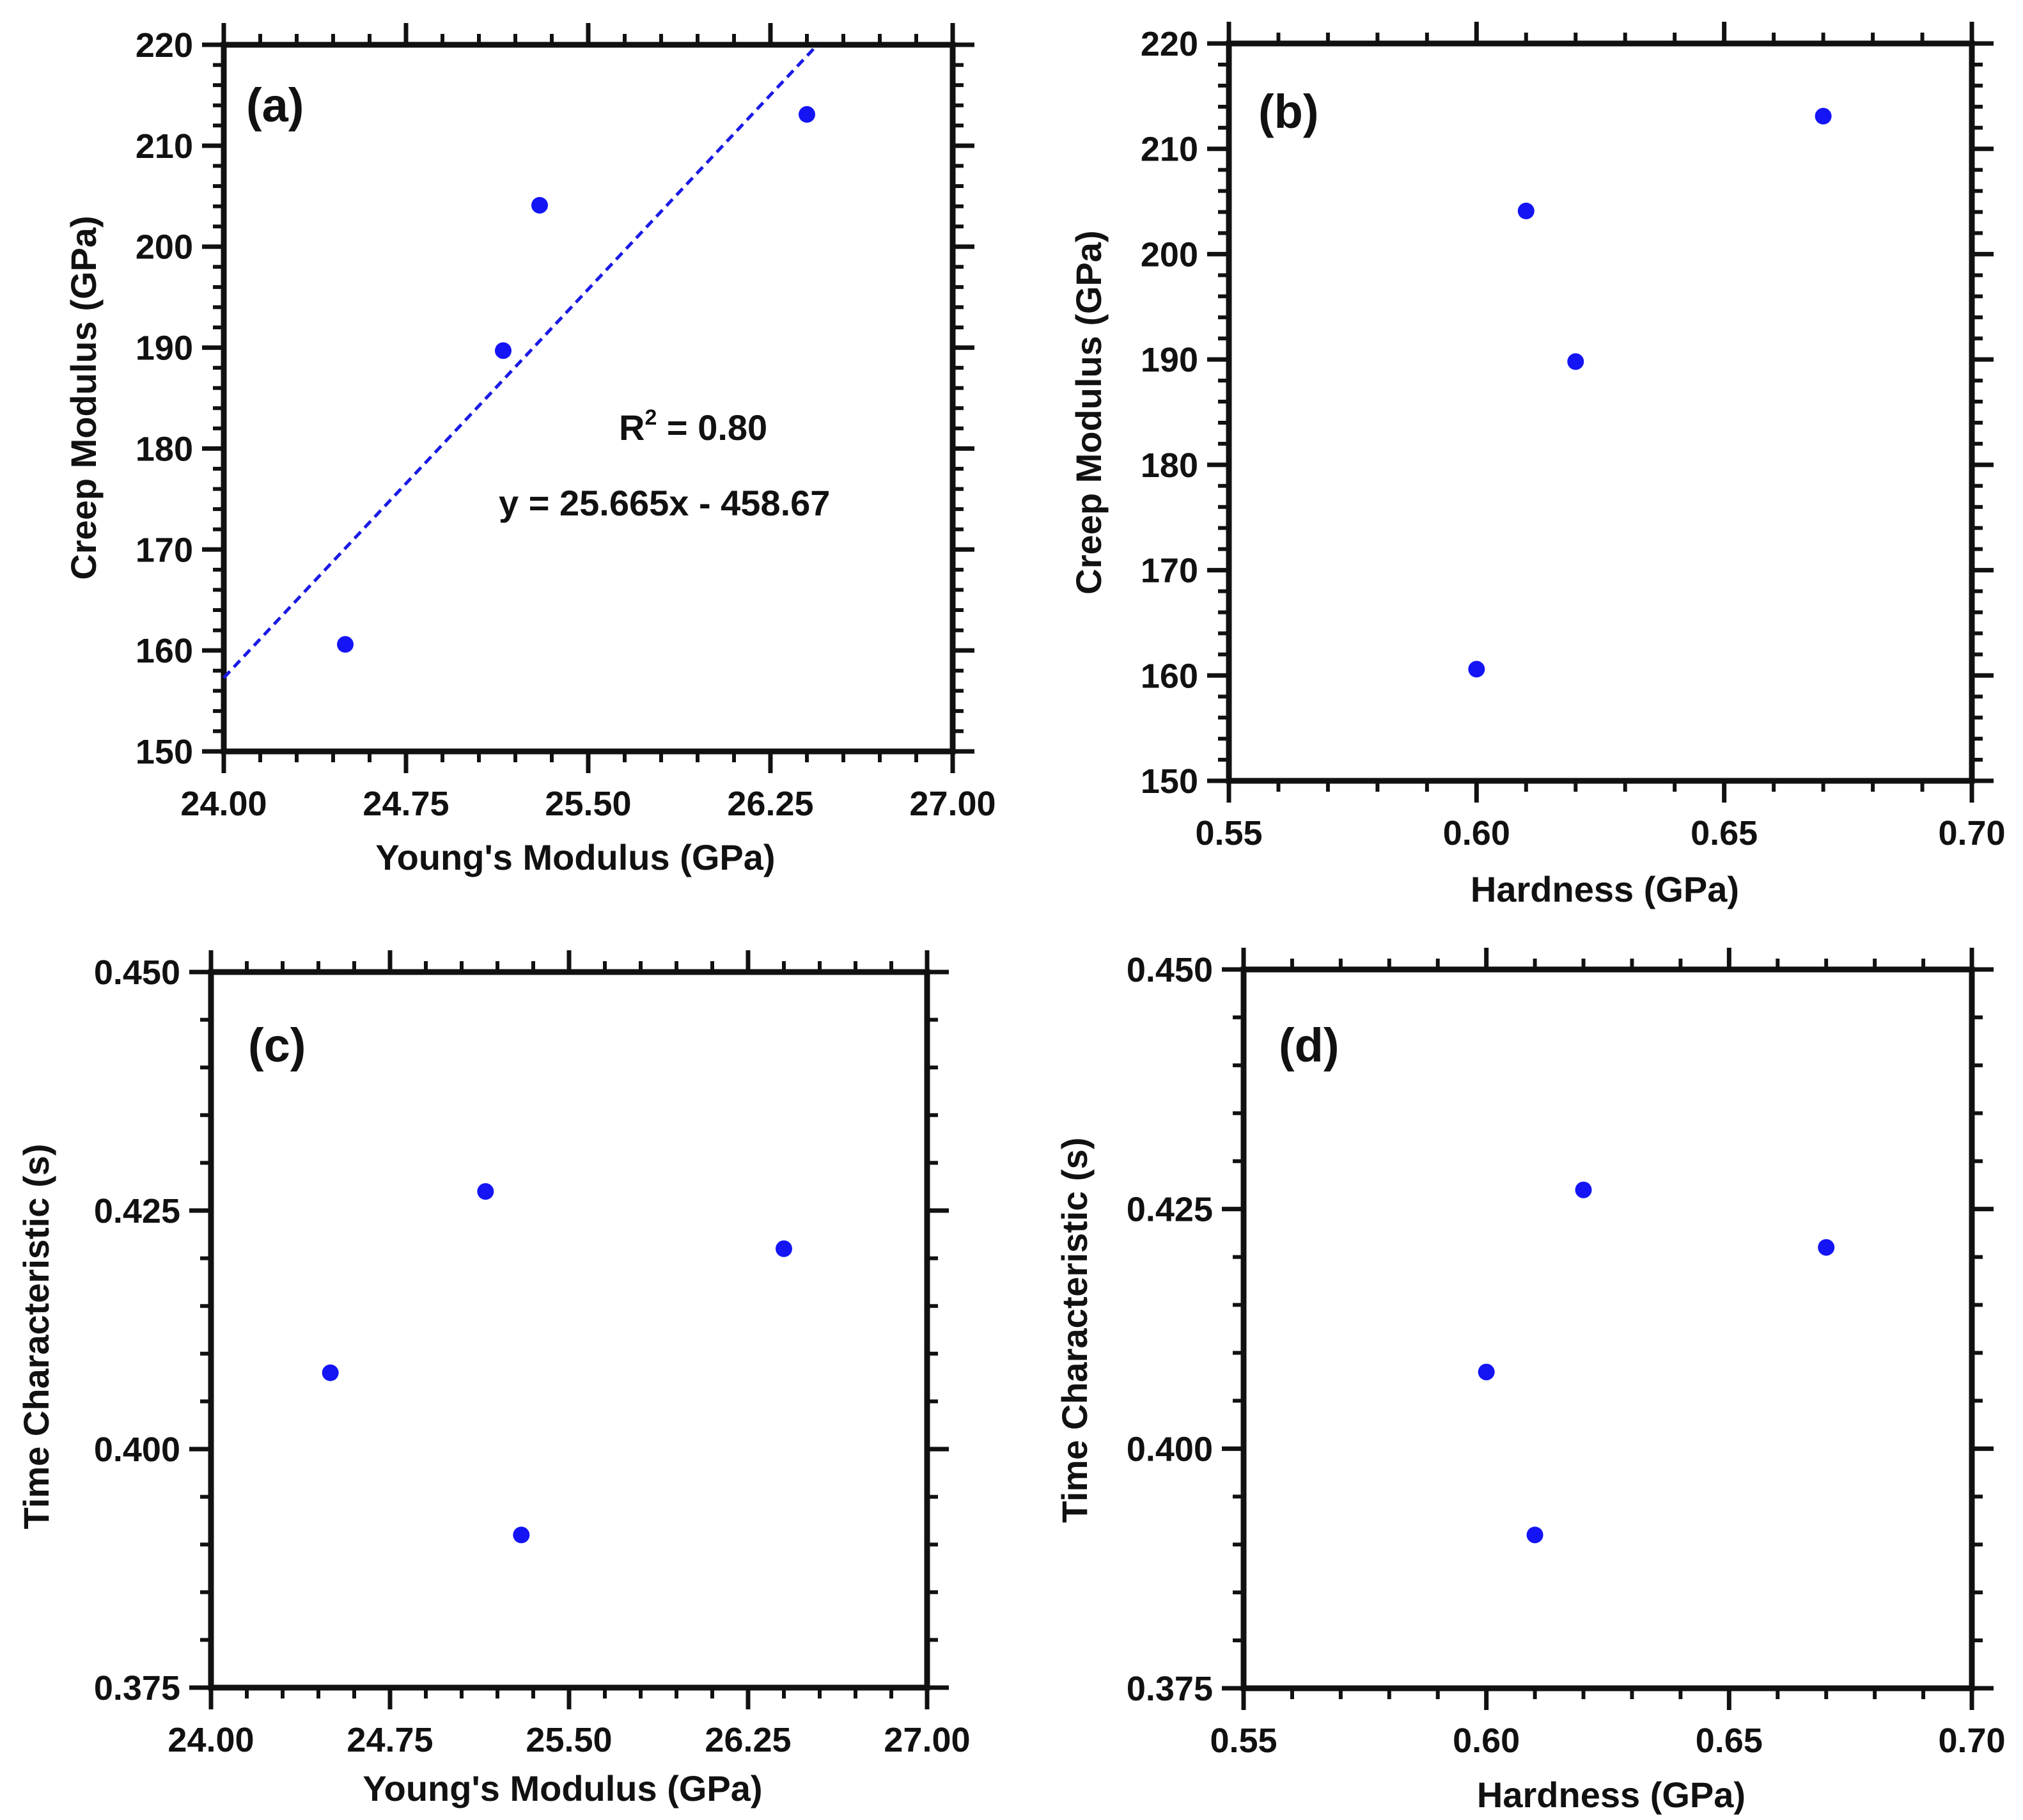  Describe the element at coordinates (1075, 1330) in the screenshot. I see `panel-d-ylabel: Time Characteristic (s)` at that location.